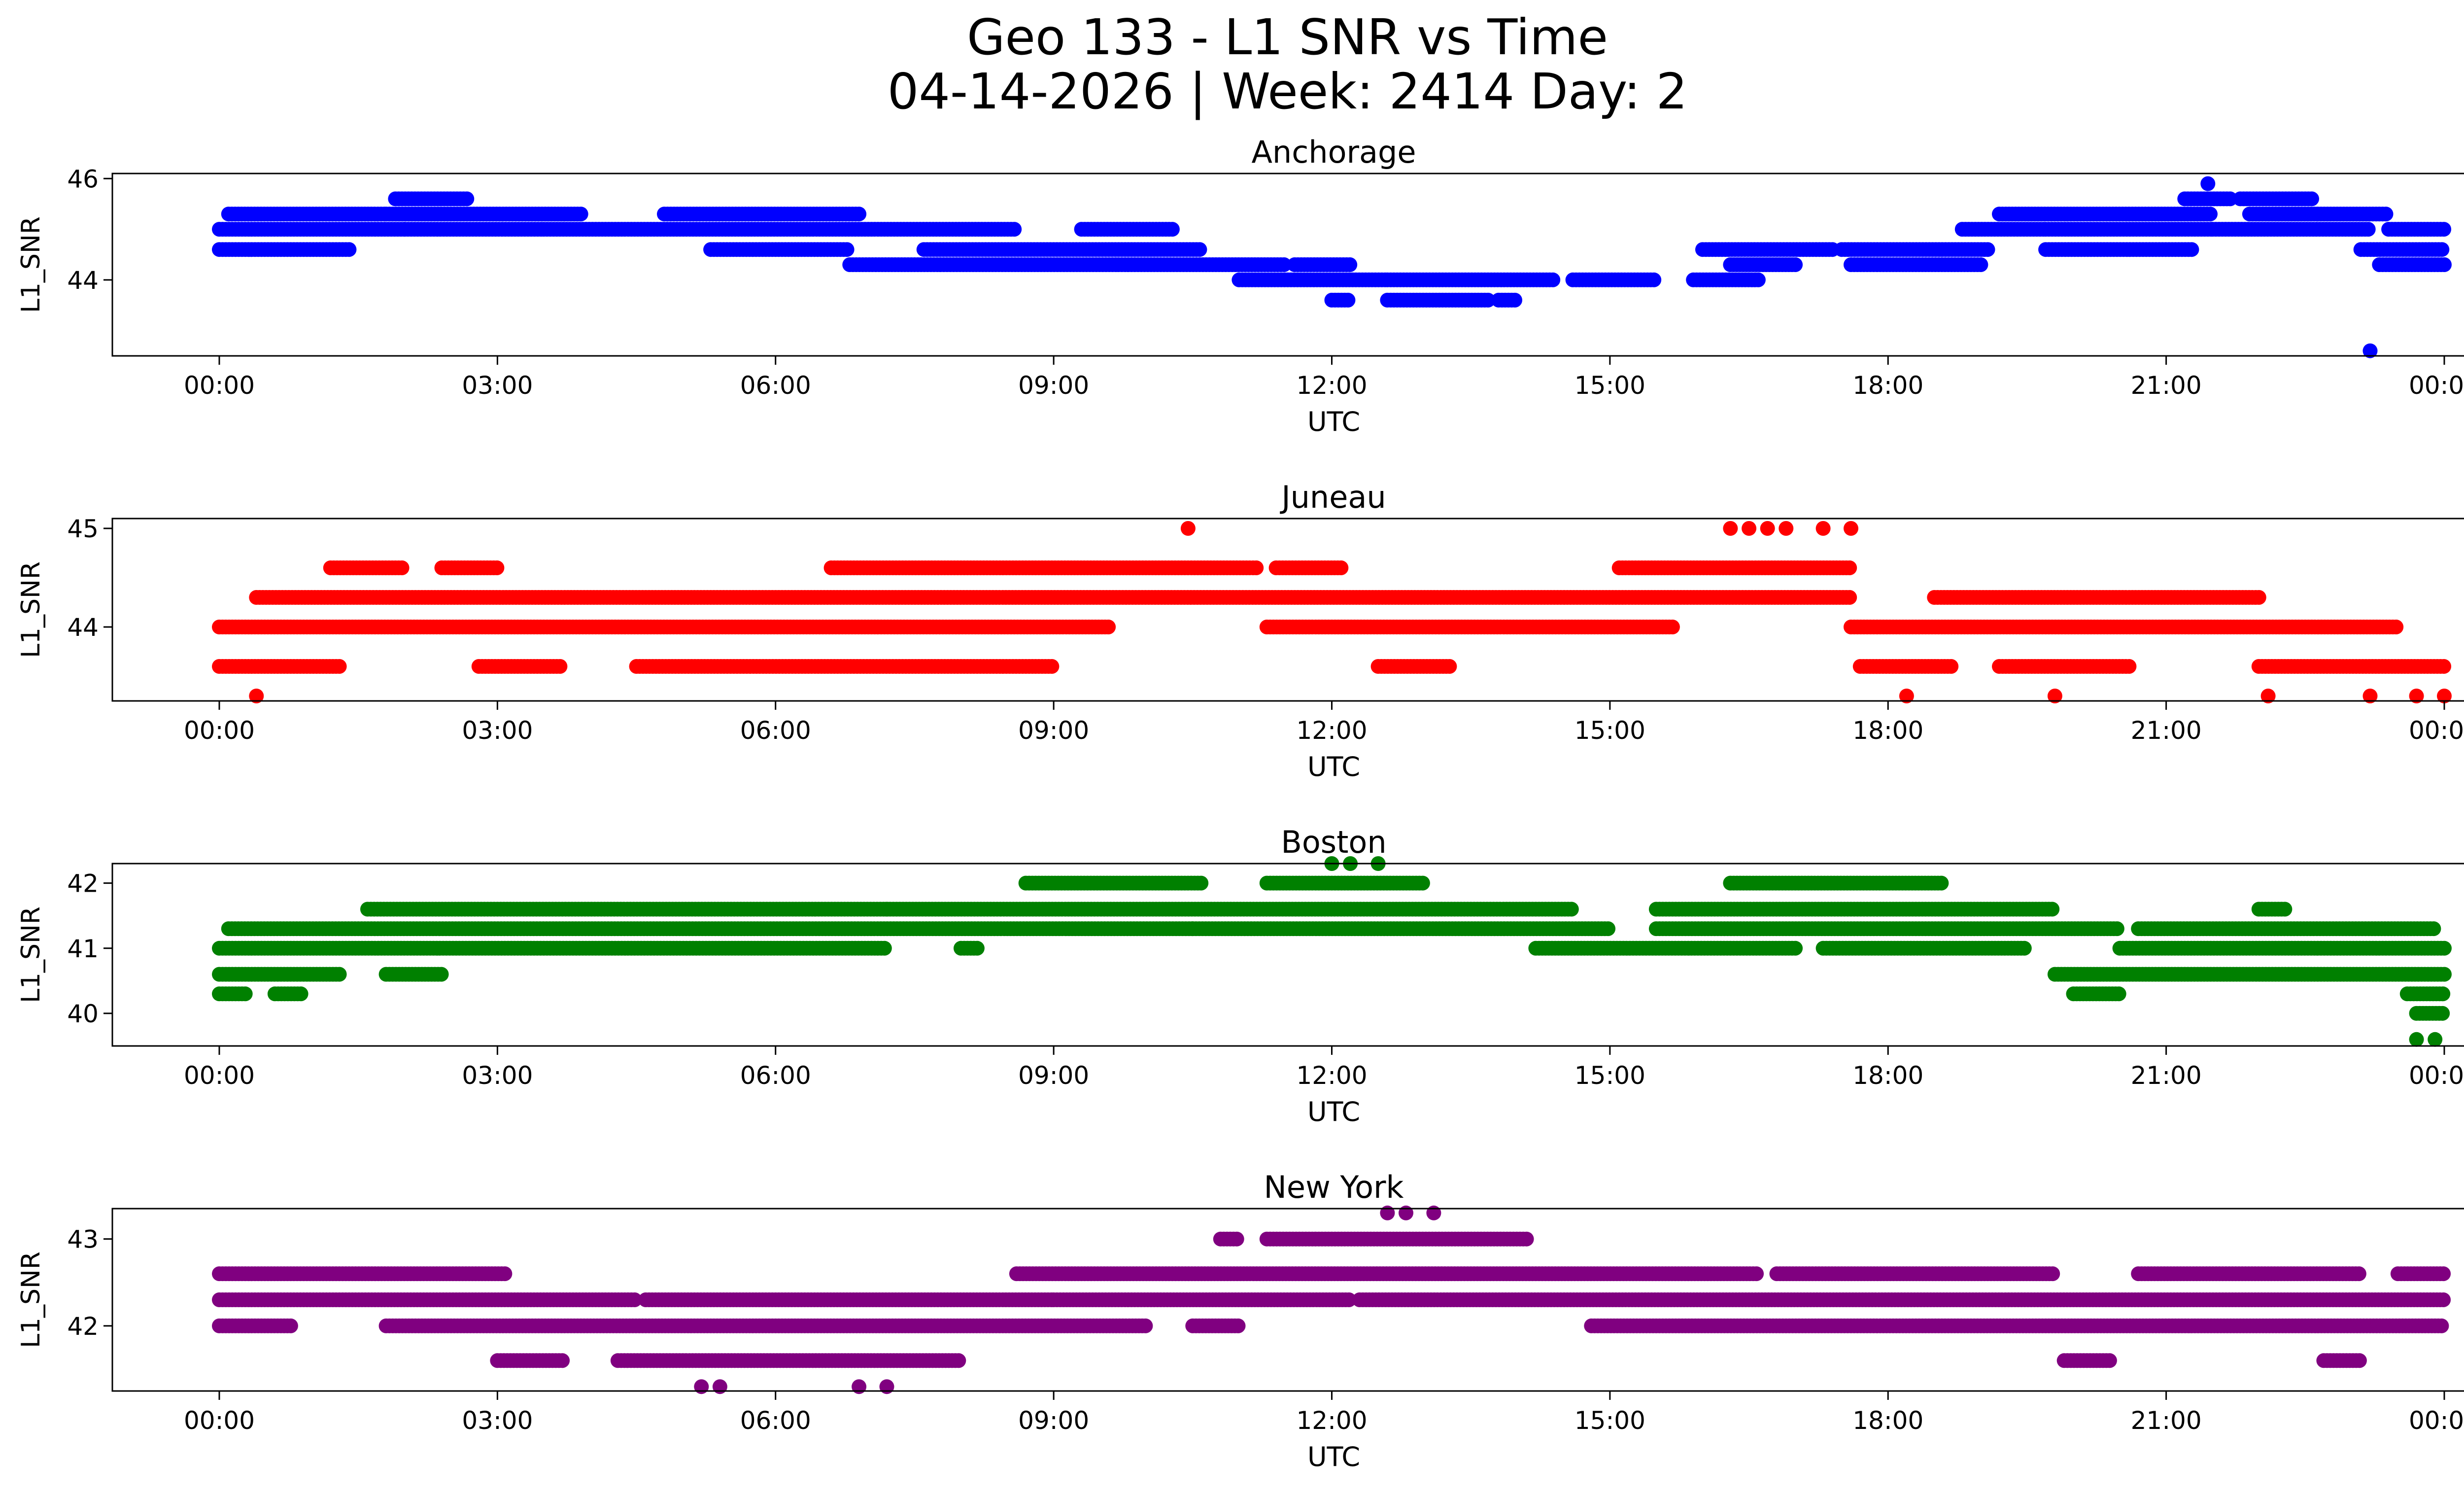 This screenshot has height=1495, width=2464. I want to click on y-tick-label: 44, so click(83, 627).